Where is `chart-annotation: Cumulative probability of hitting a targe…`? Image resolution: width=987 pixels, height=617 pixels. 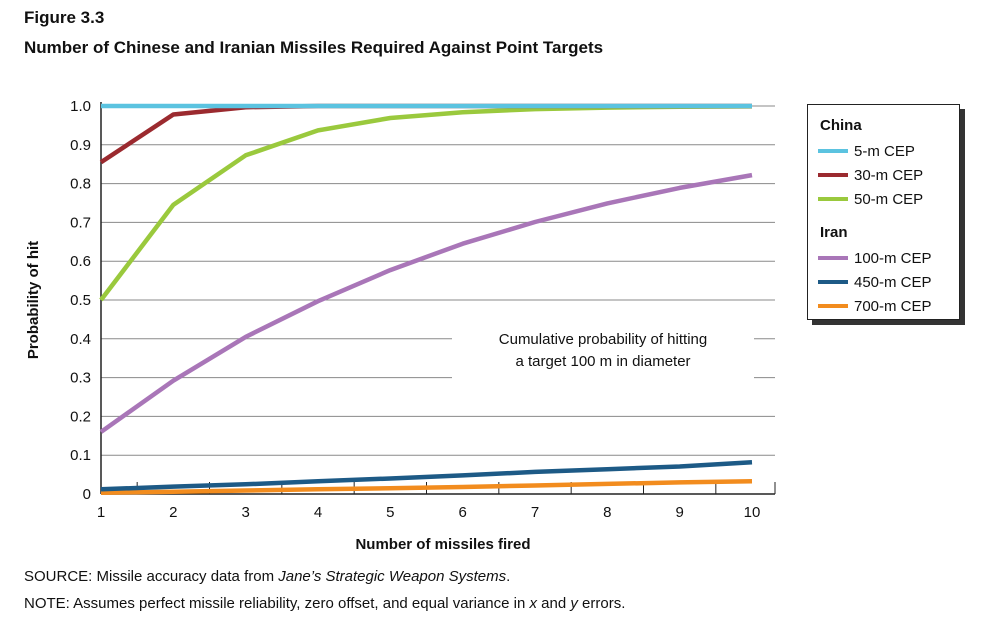
chart-annotation: Cumulative probability of hitting a targe… is located at coordinates (603, 356).